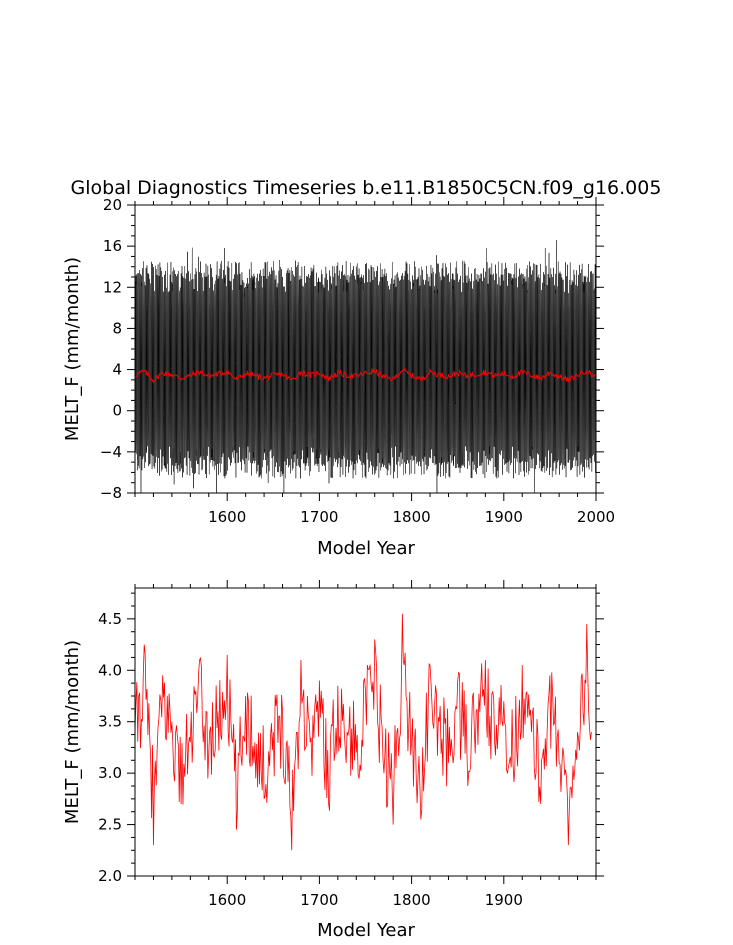  What do you see at coordinates (110, 619) in the screenshot?
I see `y-tick-label: 4.5` at bounding box center [110, 619].